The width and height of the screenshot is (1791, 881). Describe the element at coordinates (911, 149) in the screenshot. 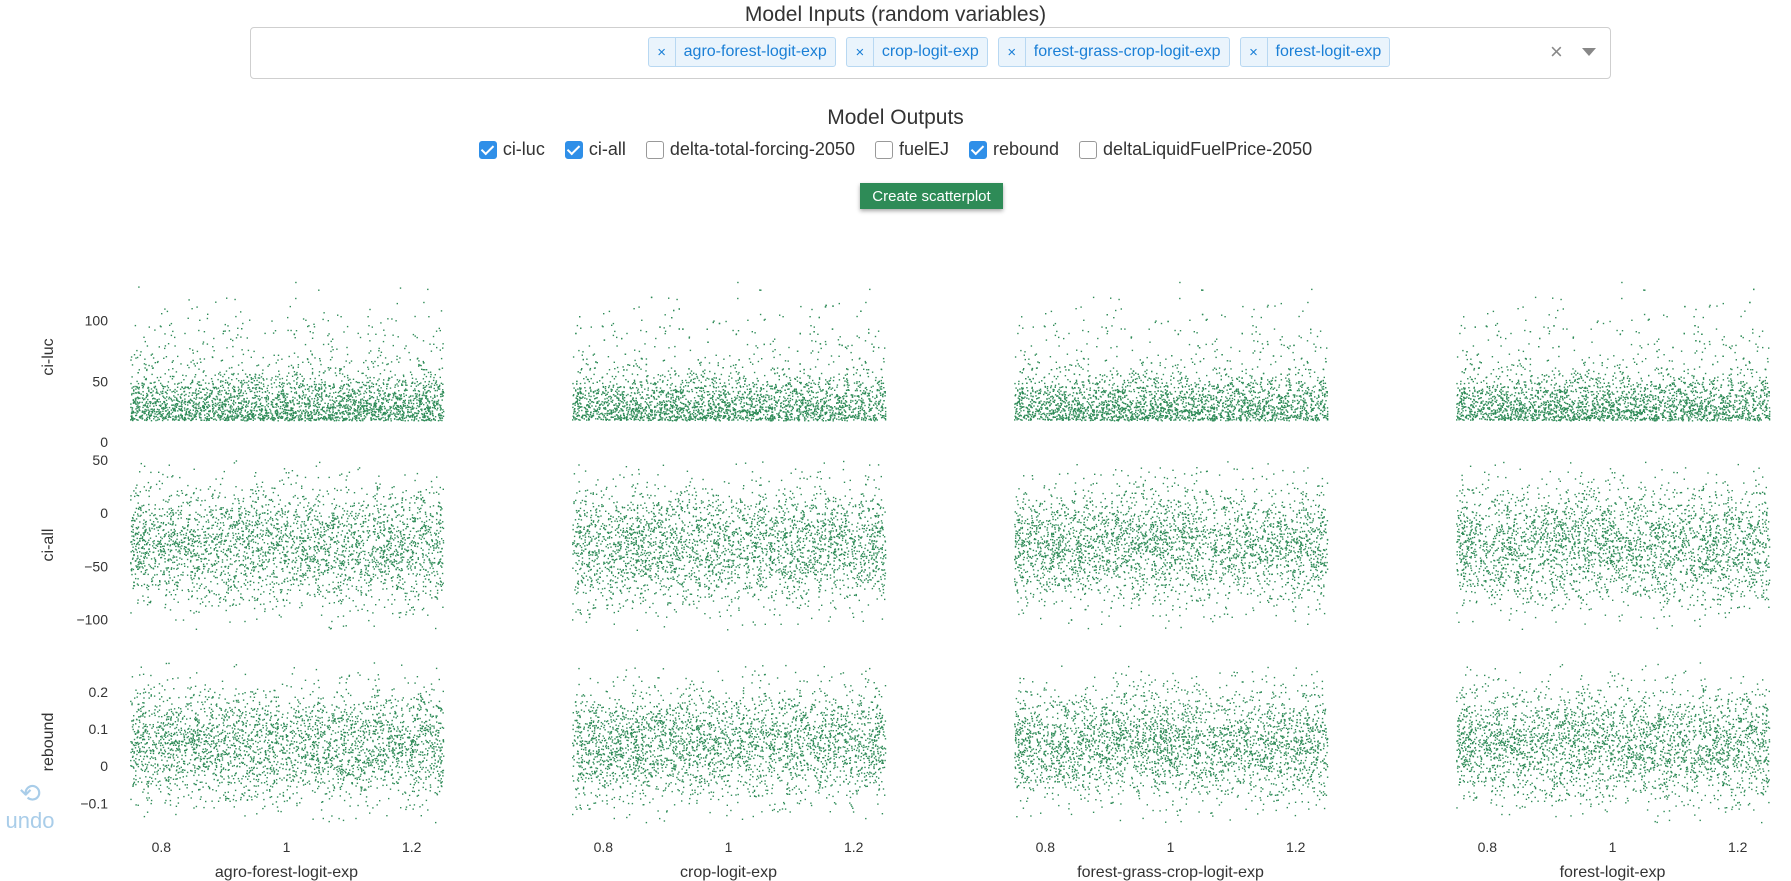

I see `output-checkbox-fuelEJ: fuelEJ` at that location.